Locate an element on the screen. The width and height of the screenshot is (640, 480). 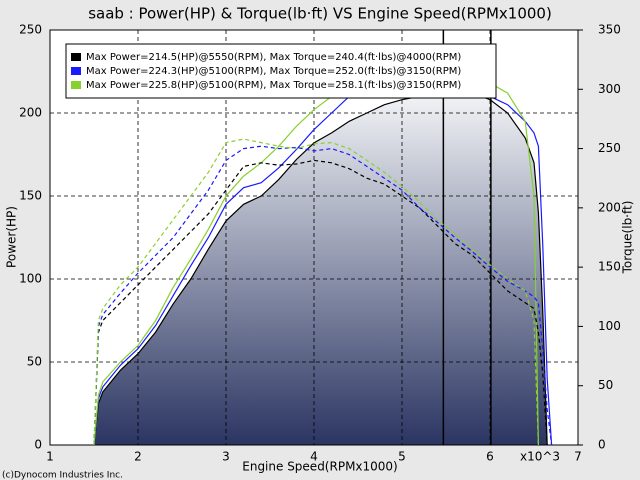
x-tick-label: 1 is located at coordinates (50, 457).